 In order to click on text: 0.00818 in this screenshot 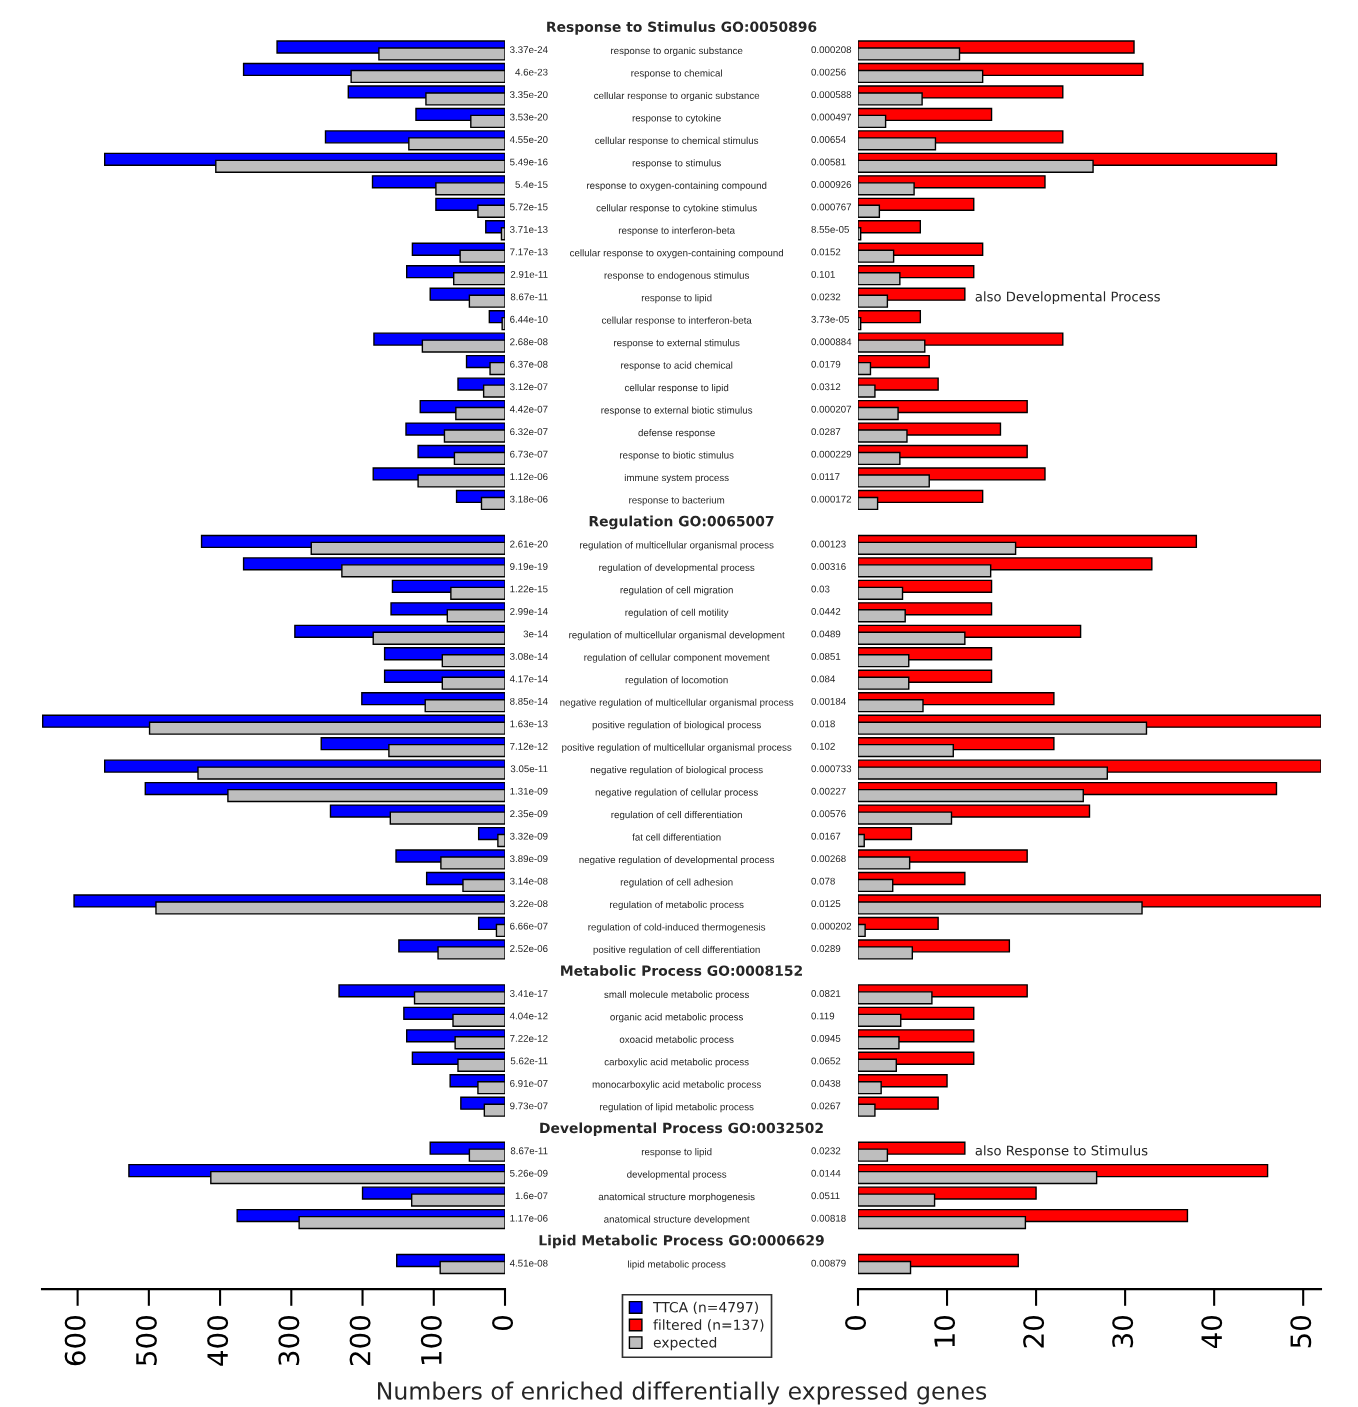, I will do `click(828, 1218)`.